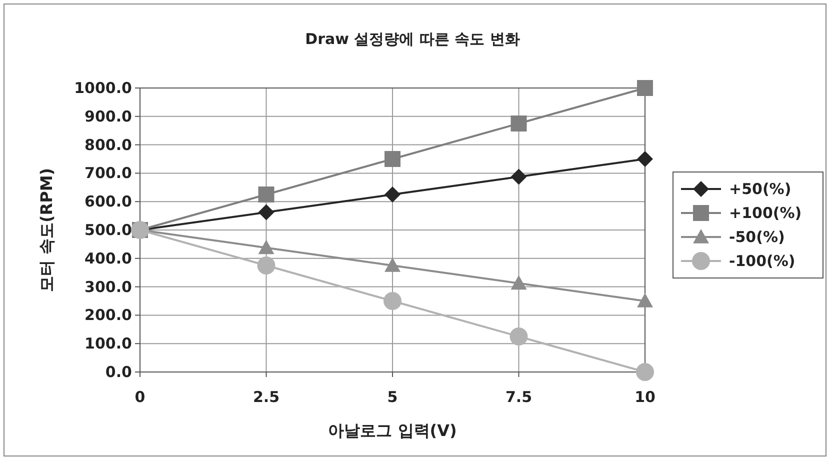  Describe the element at coordinates (392, 430) in the screenshot. I see `x-axis-title: 아날로그 입력(V)` at that location.